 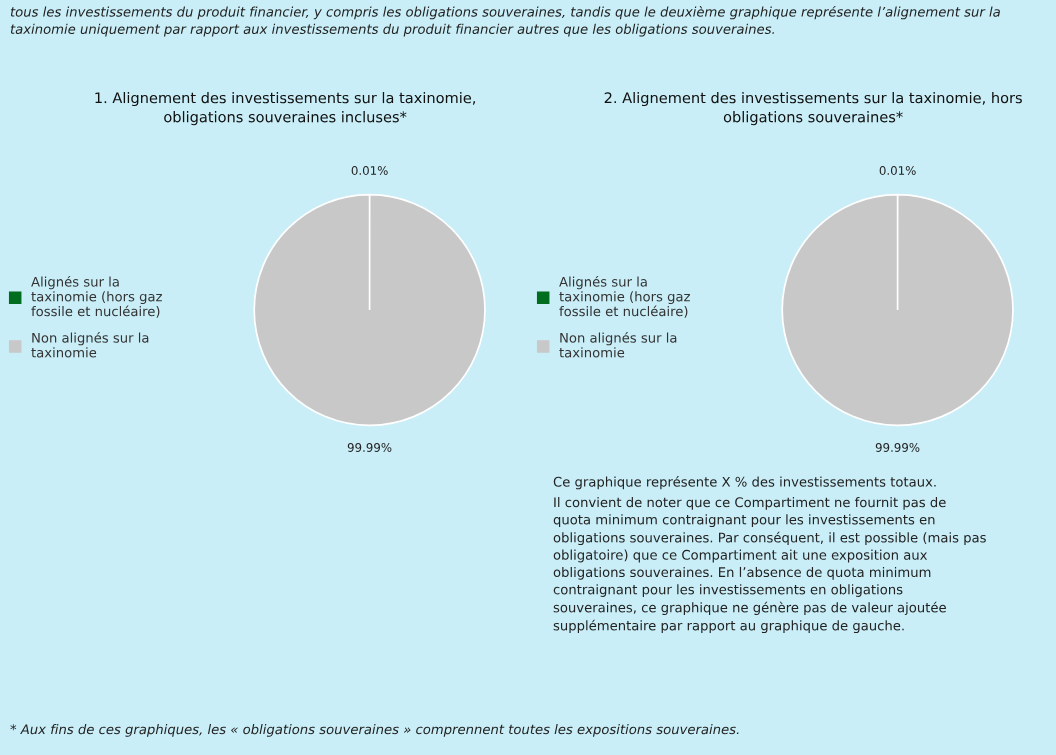 I want to click on text: * Aux fins de ces graphiques, les « obligations souveraines » comprennent toutes les expositions souveraines., so click(x=374, y=730).